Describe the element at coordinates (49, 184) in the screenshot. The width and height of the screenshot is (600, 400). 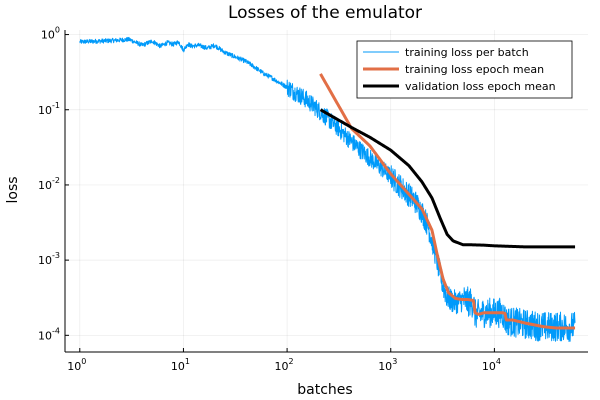
I see `y-tick-label: 10⁻²` at that location.